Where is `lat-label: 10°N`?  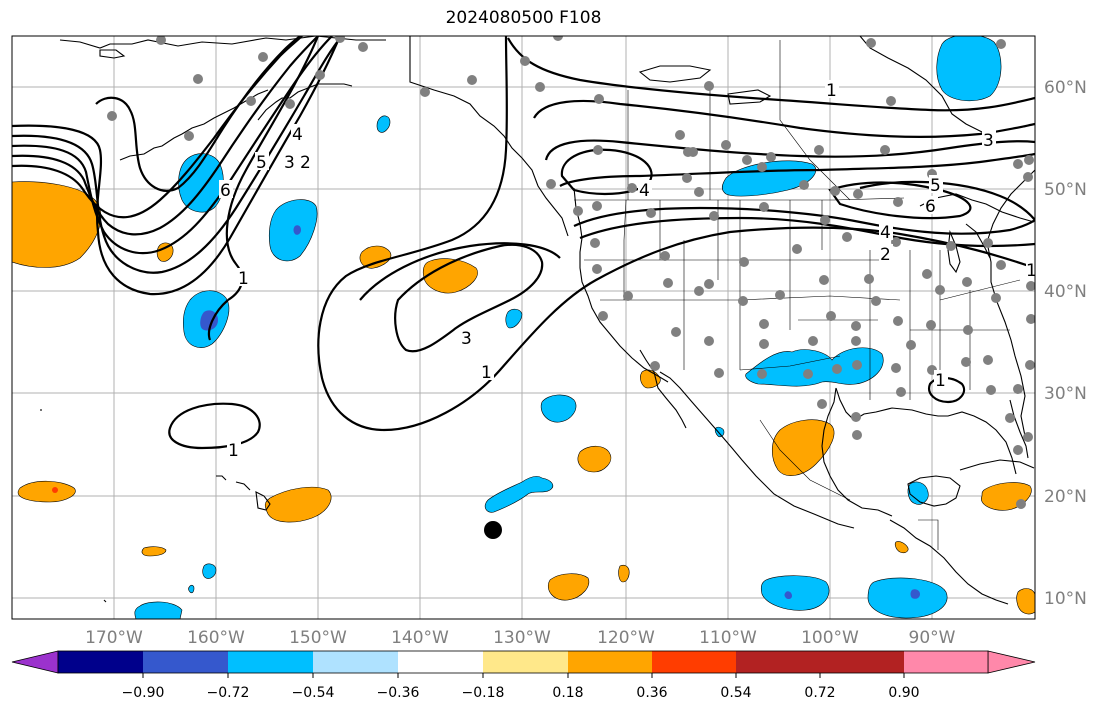 lat-label: 10°N is located at coordinates (1065, 599).